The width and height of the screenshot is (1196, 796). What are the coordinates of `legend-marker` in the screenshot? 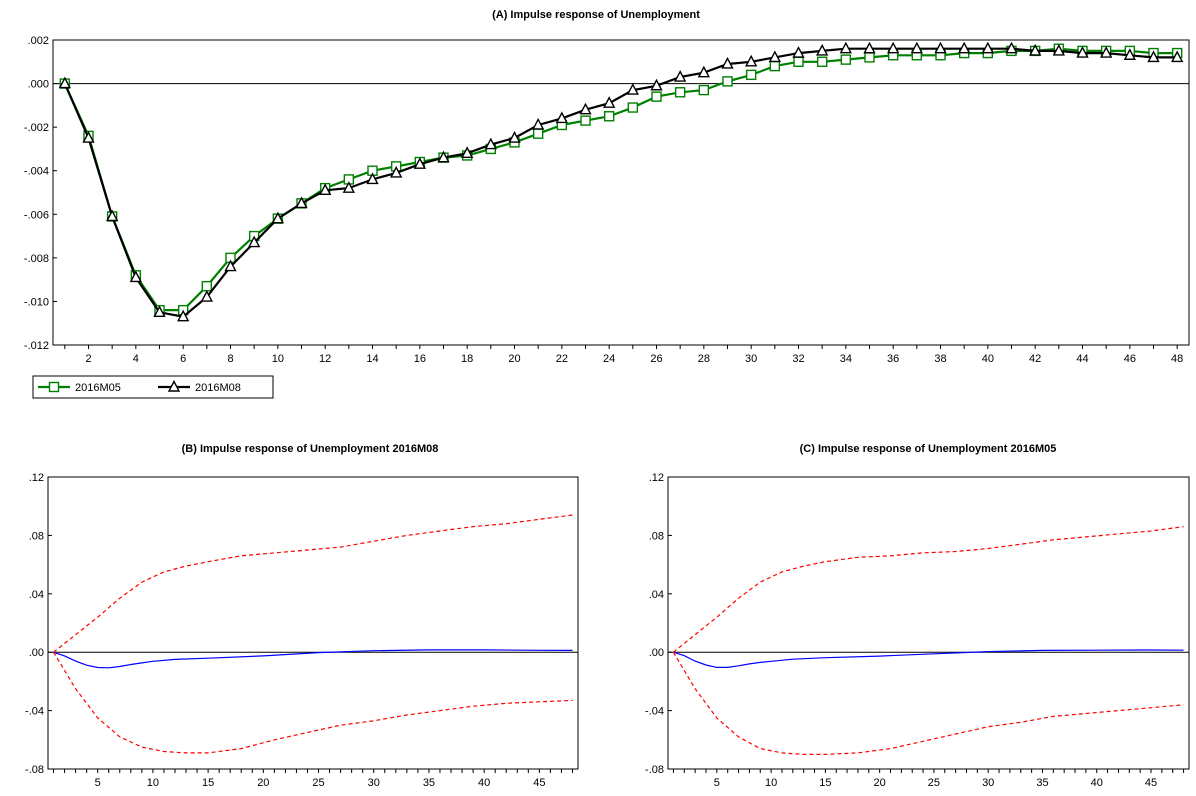 It's located at (54, 387).